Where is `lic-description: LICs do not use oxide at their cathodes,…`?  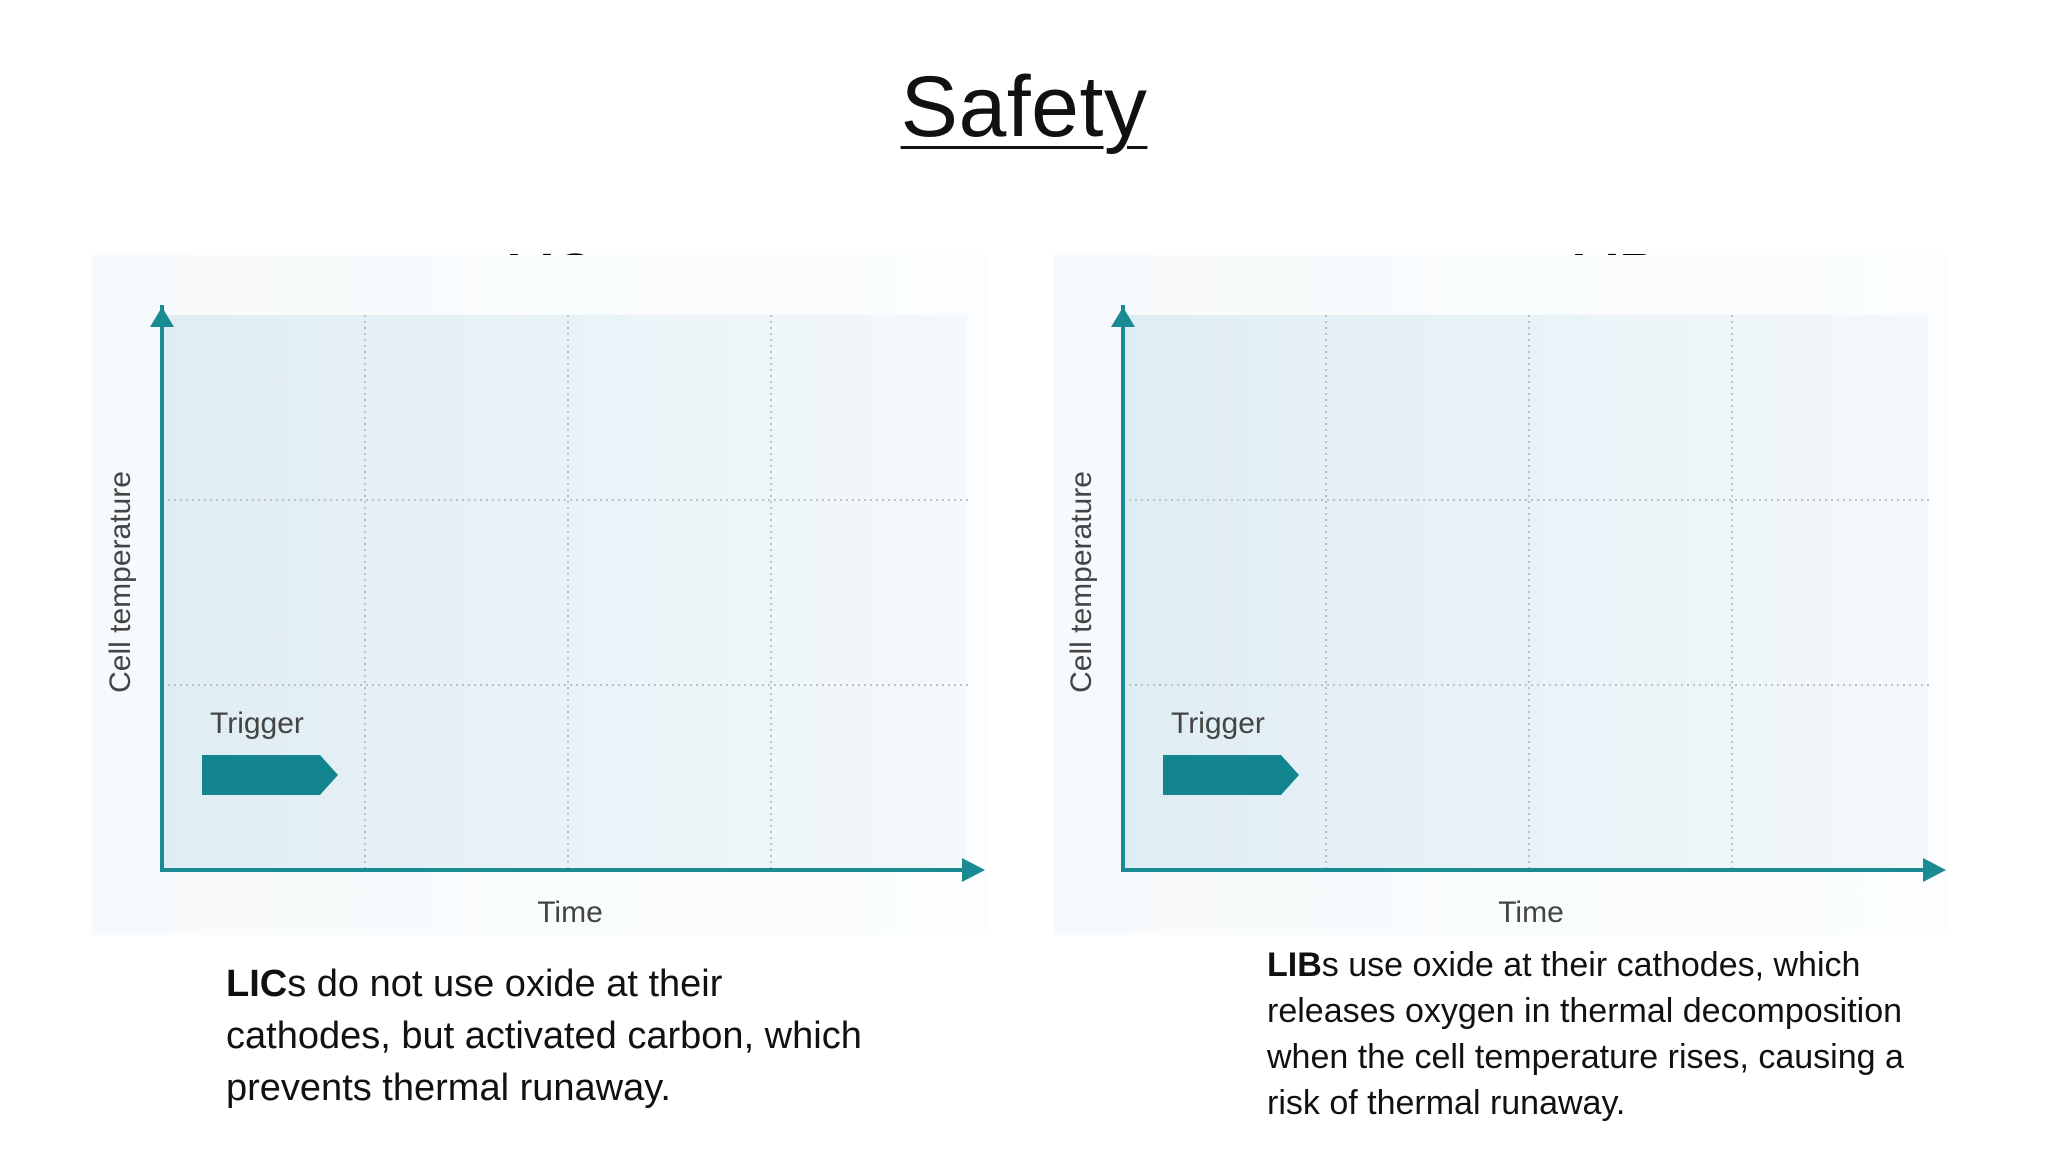 lic-description: LICs do not use oxide at their cathodes,… is located at coordinates (546, 1036).